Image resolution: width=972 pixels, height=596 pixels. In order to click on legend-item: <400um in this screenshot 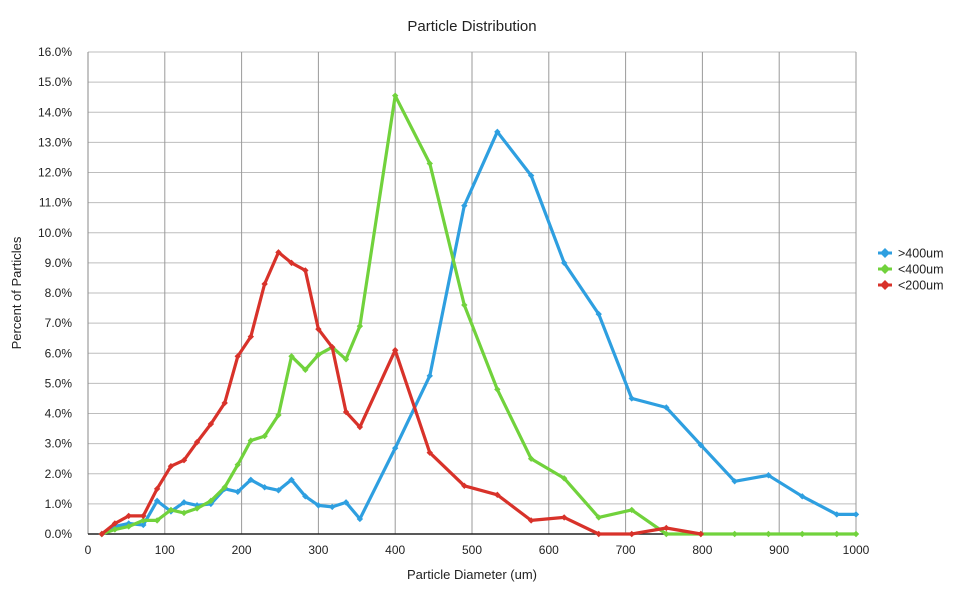, I will do `click(911, 270)`.